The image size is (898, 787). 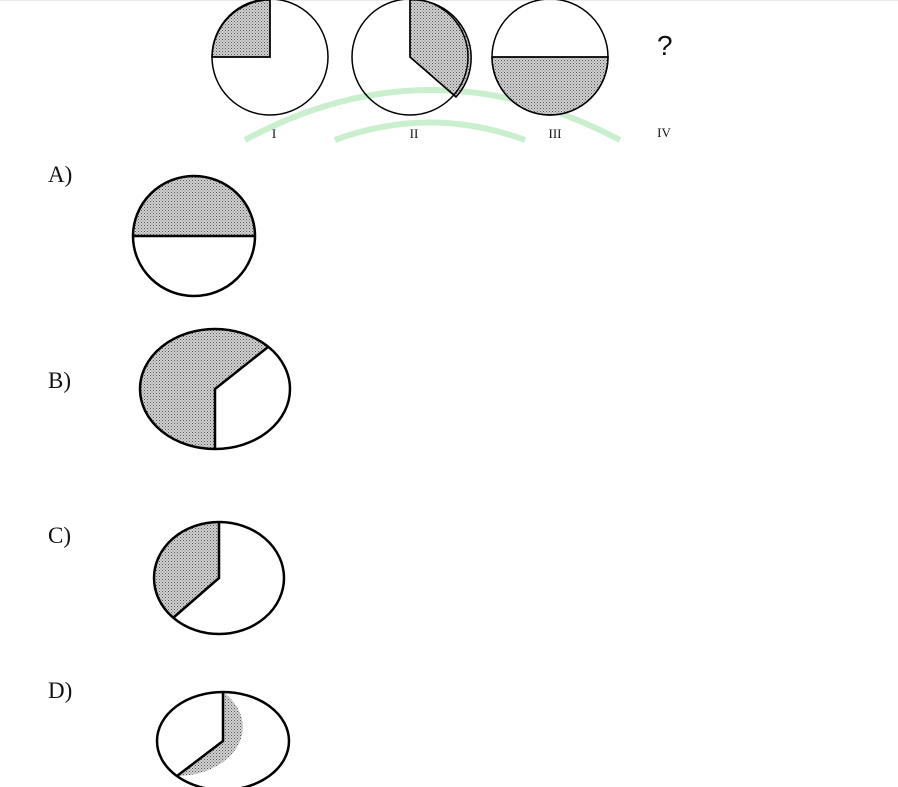 What do you see at coordinates (60, 690) in the screenshot?
I see `option-d-label: D)` at bounding box center [60, 690].